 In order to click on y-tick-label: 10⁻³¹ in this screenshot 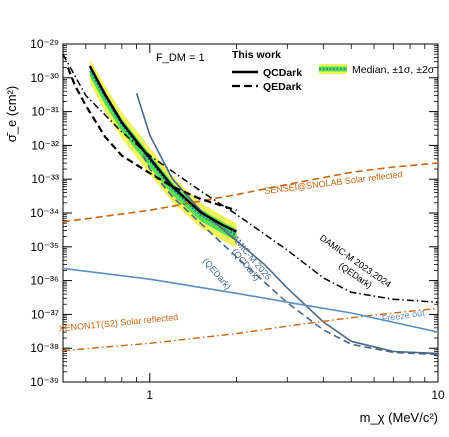, I will do `click(45, 112)`.